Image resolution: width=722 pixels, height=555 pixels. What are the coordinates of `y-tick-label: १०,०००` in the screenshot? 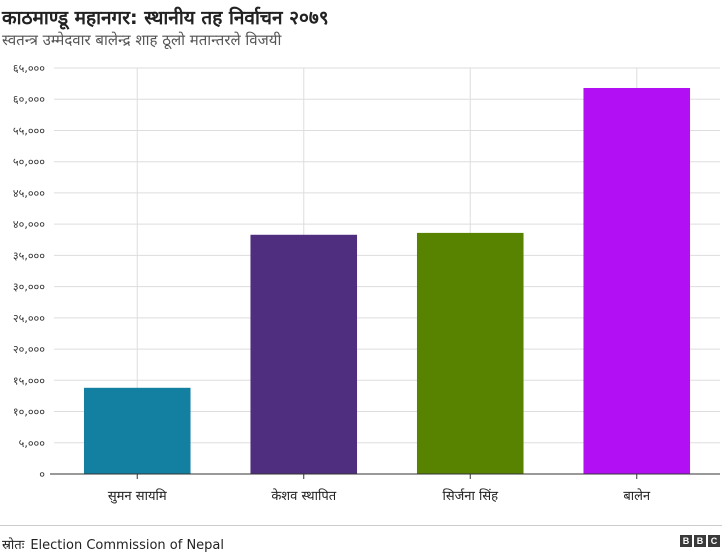 It's located at (29, 412).